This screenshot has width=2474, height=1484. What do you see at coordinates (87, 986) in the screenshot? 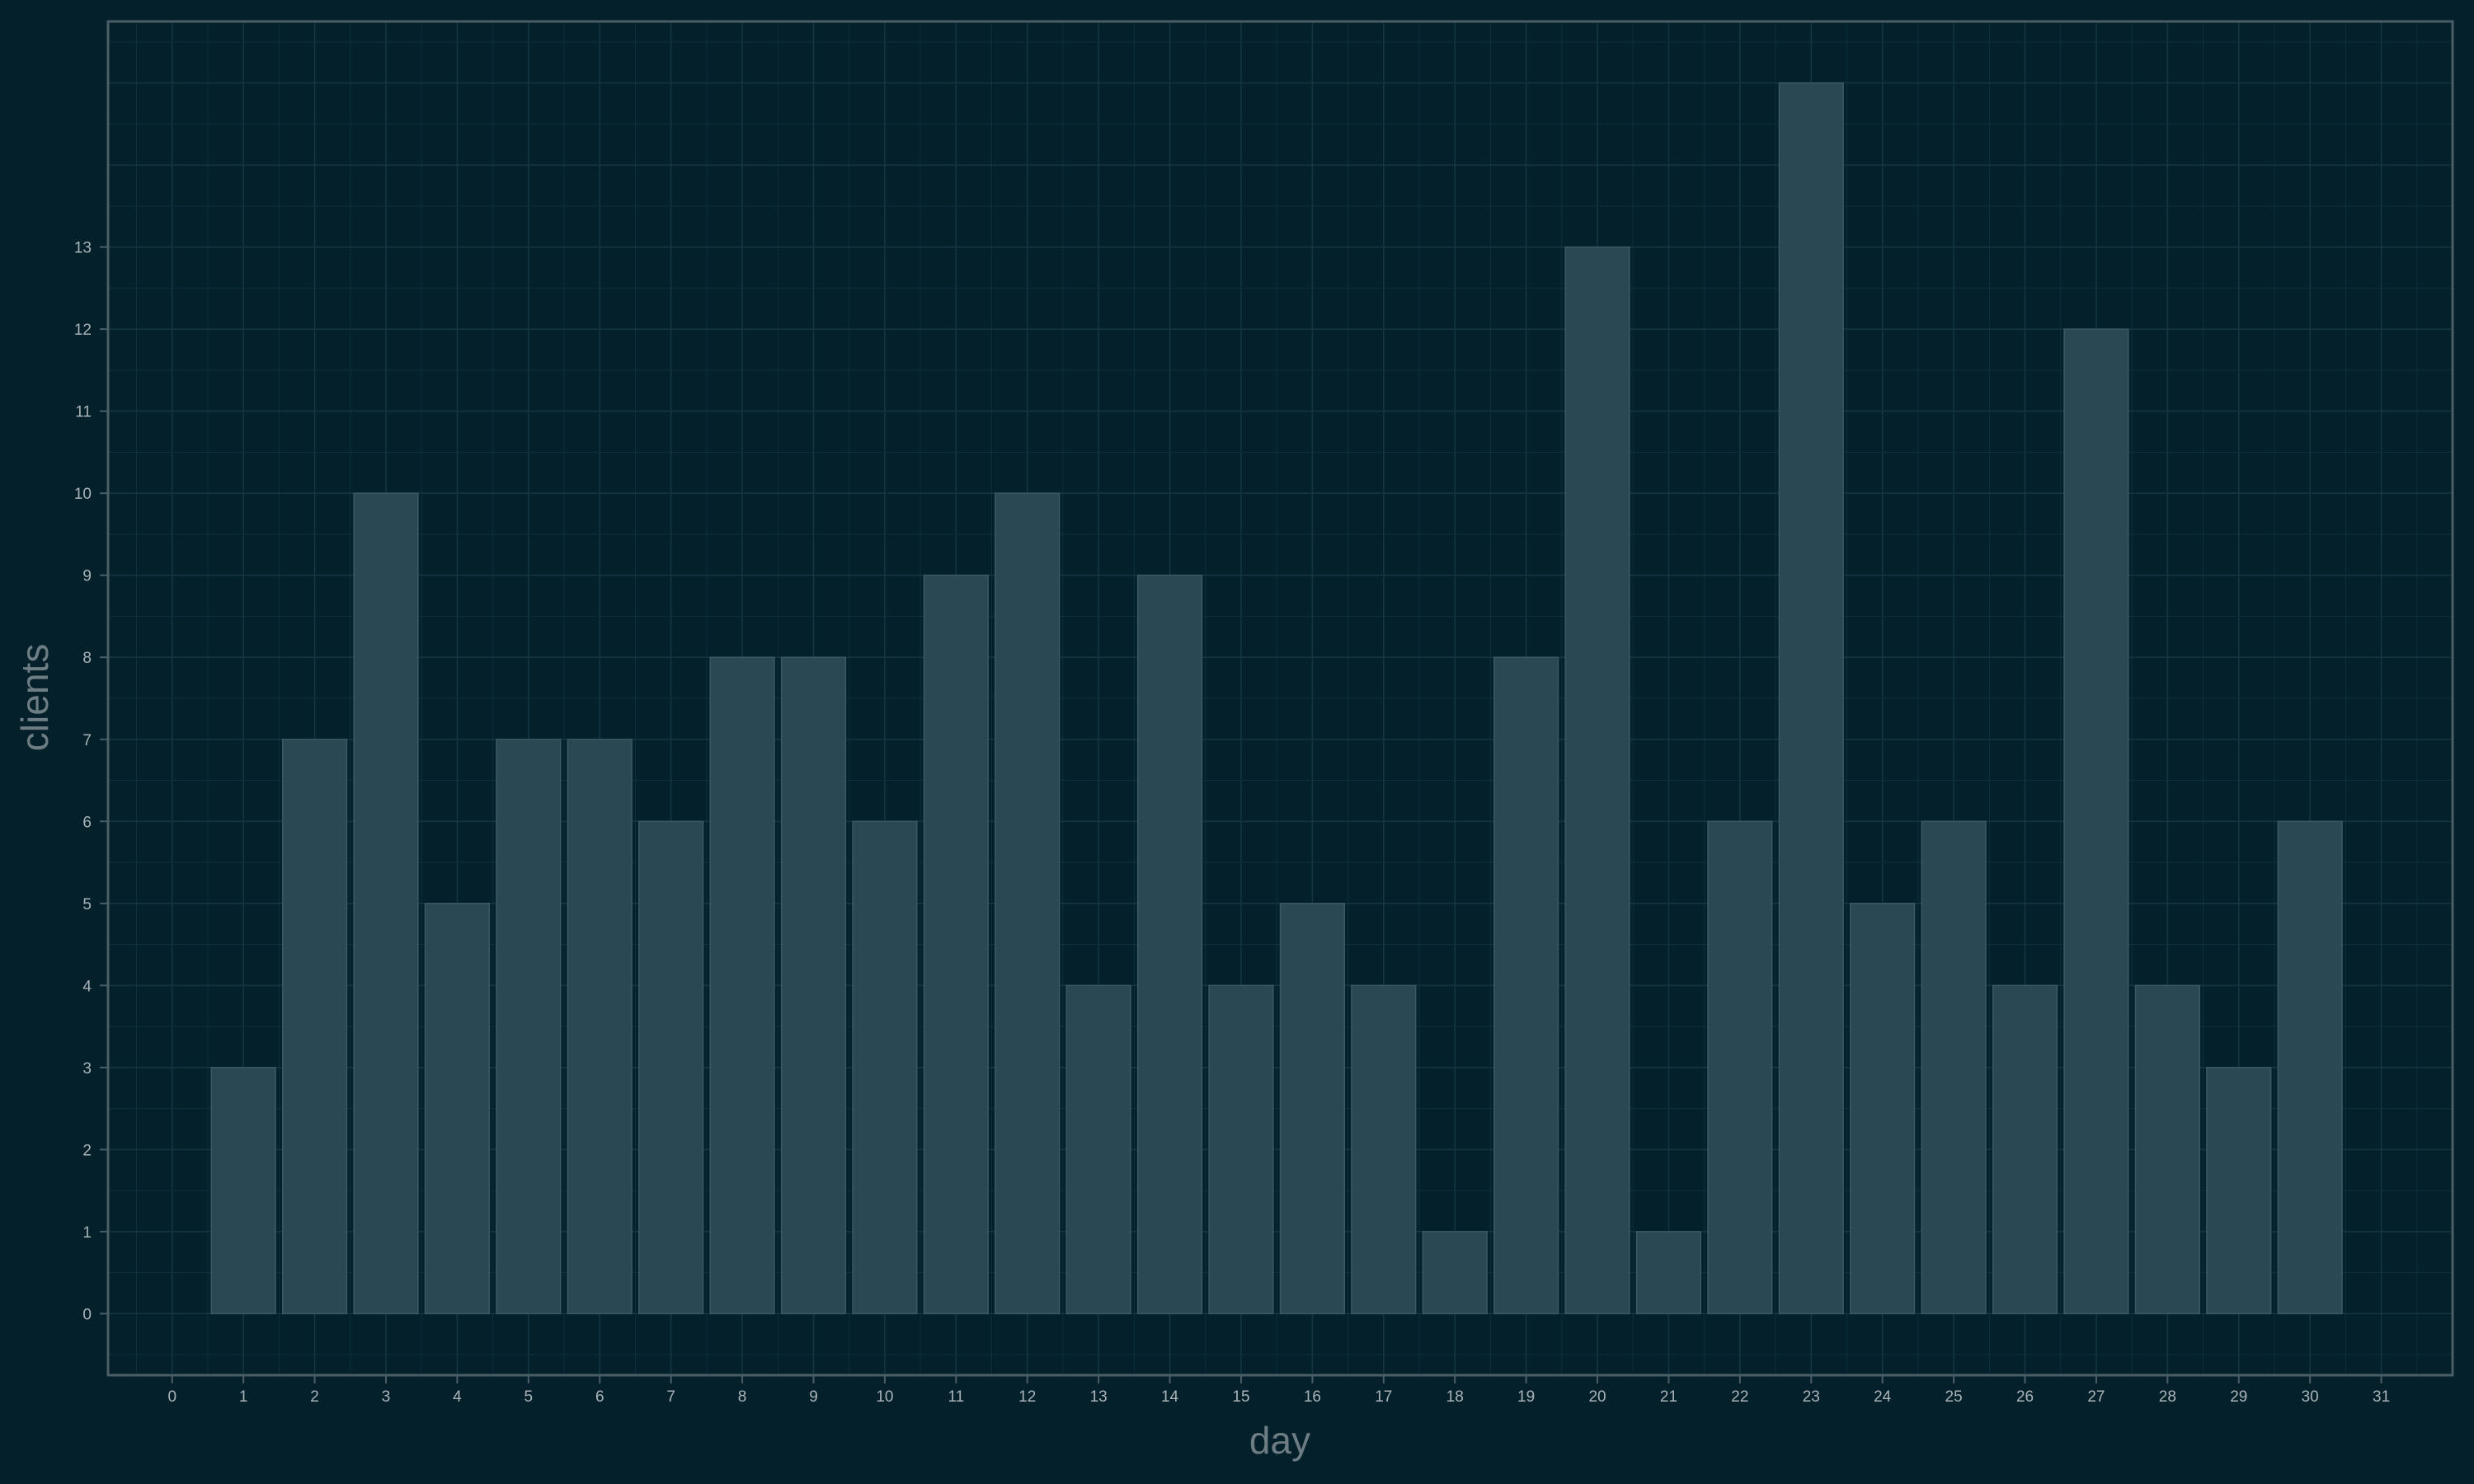
I see `y-tick-label: 4` at bounding box center [87, 986].